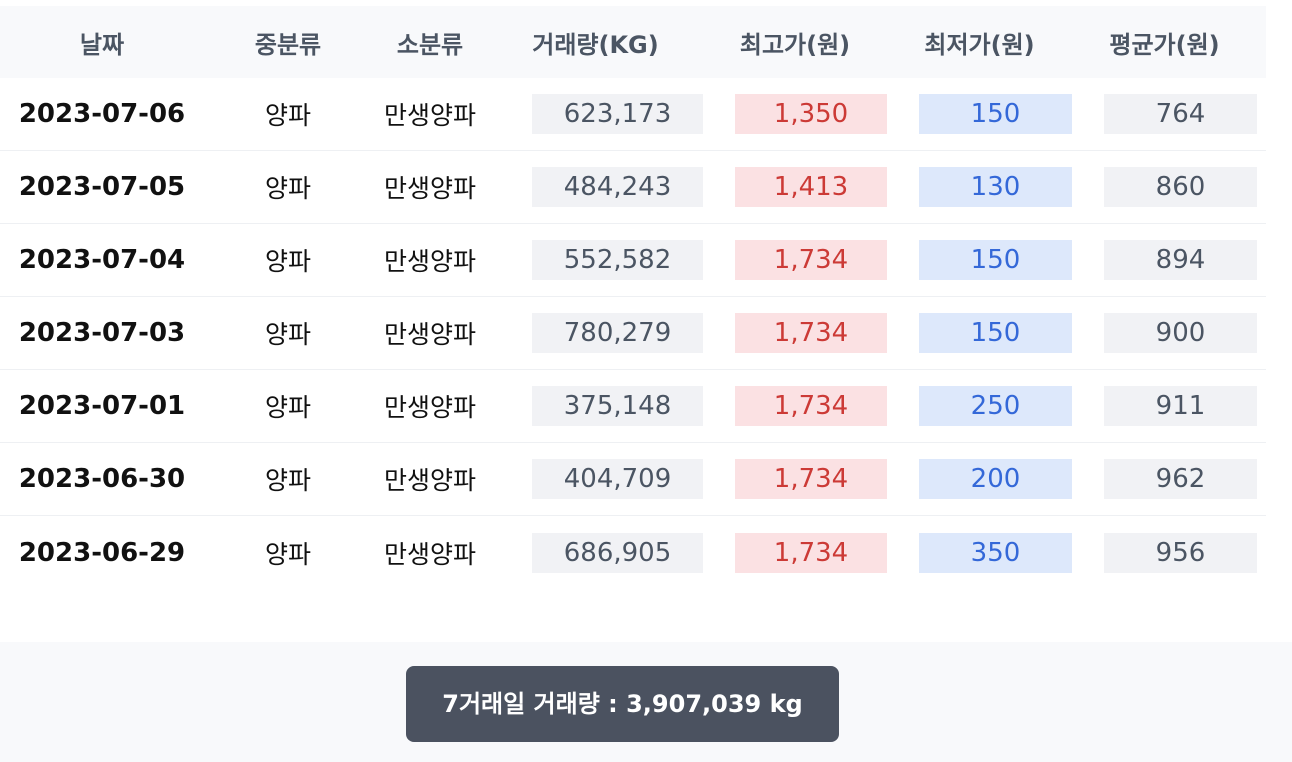 This screenshot has width=1292, height=762. I want to click on header-low-cell: 최저가(원), so click(979, 42).